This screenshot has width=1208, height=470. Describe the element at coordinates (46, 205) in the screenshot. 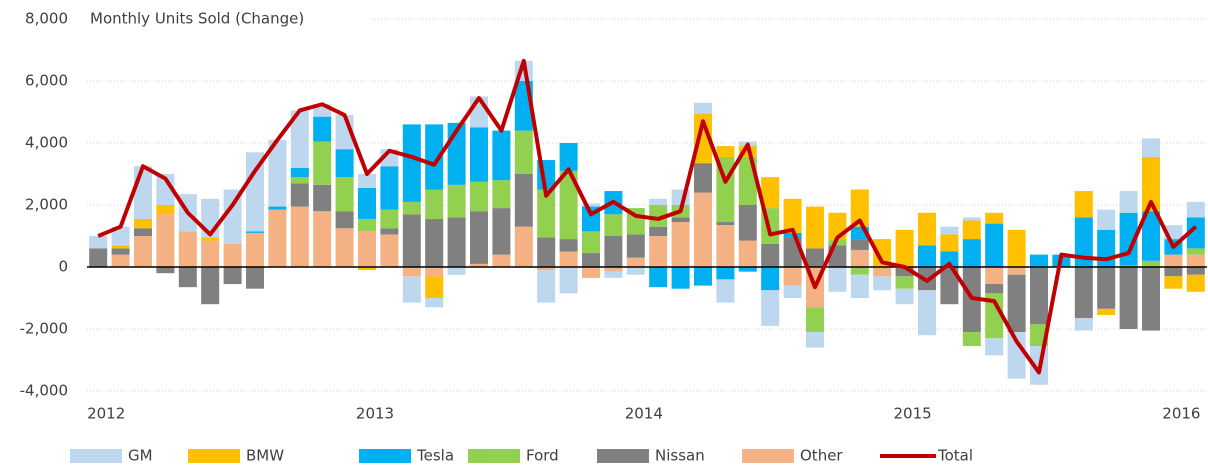

I see `y-tick-label: 2,000` at that location.